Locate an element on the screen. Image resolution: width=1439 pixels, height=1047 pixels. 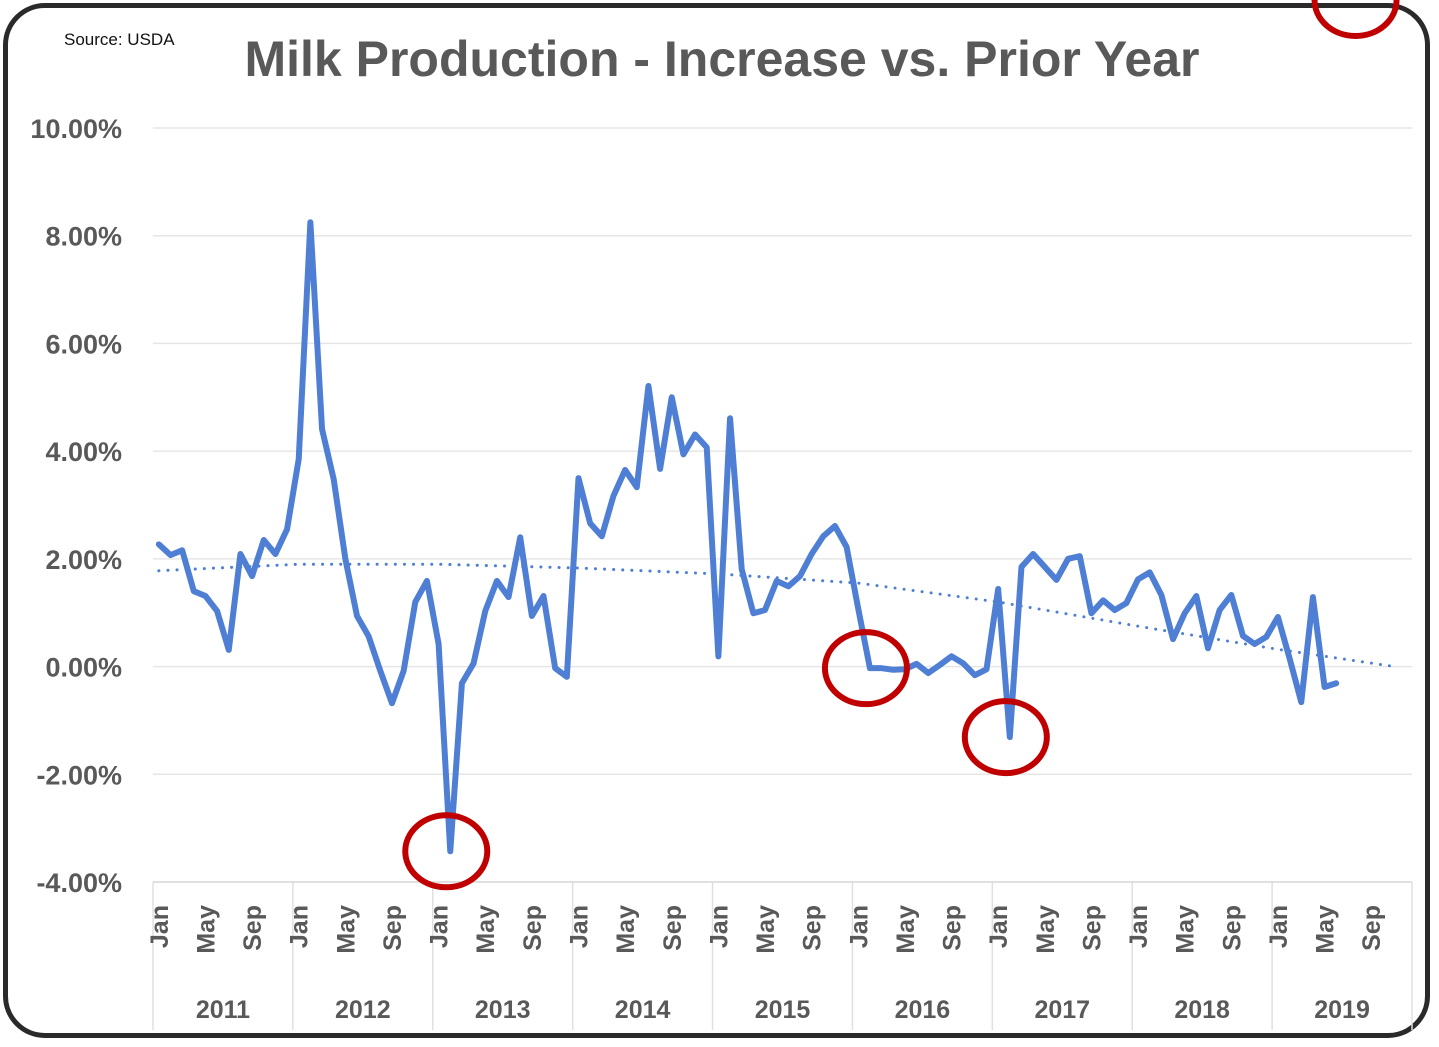
y-tick-label: -4.00% is located at coordinates (79, 883).